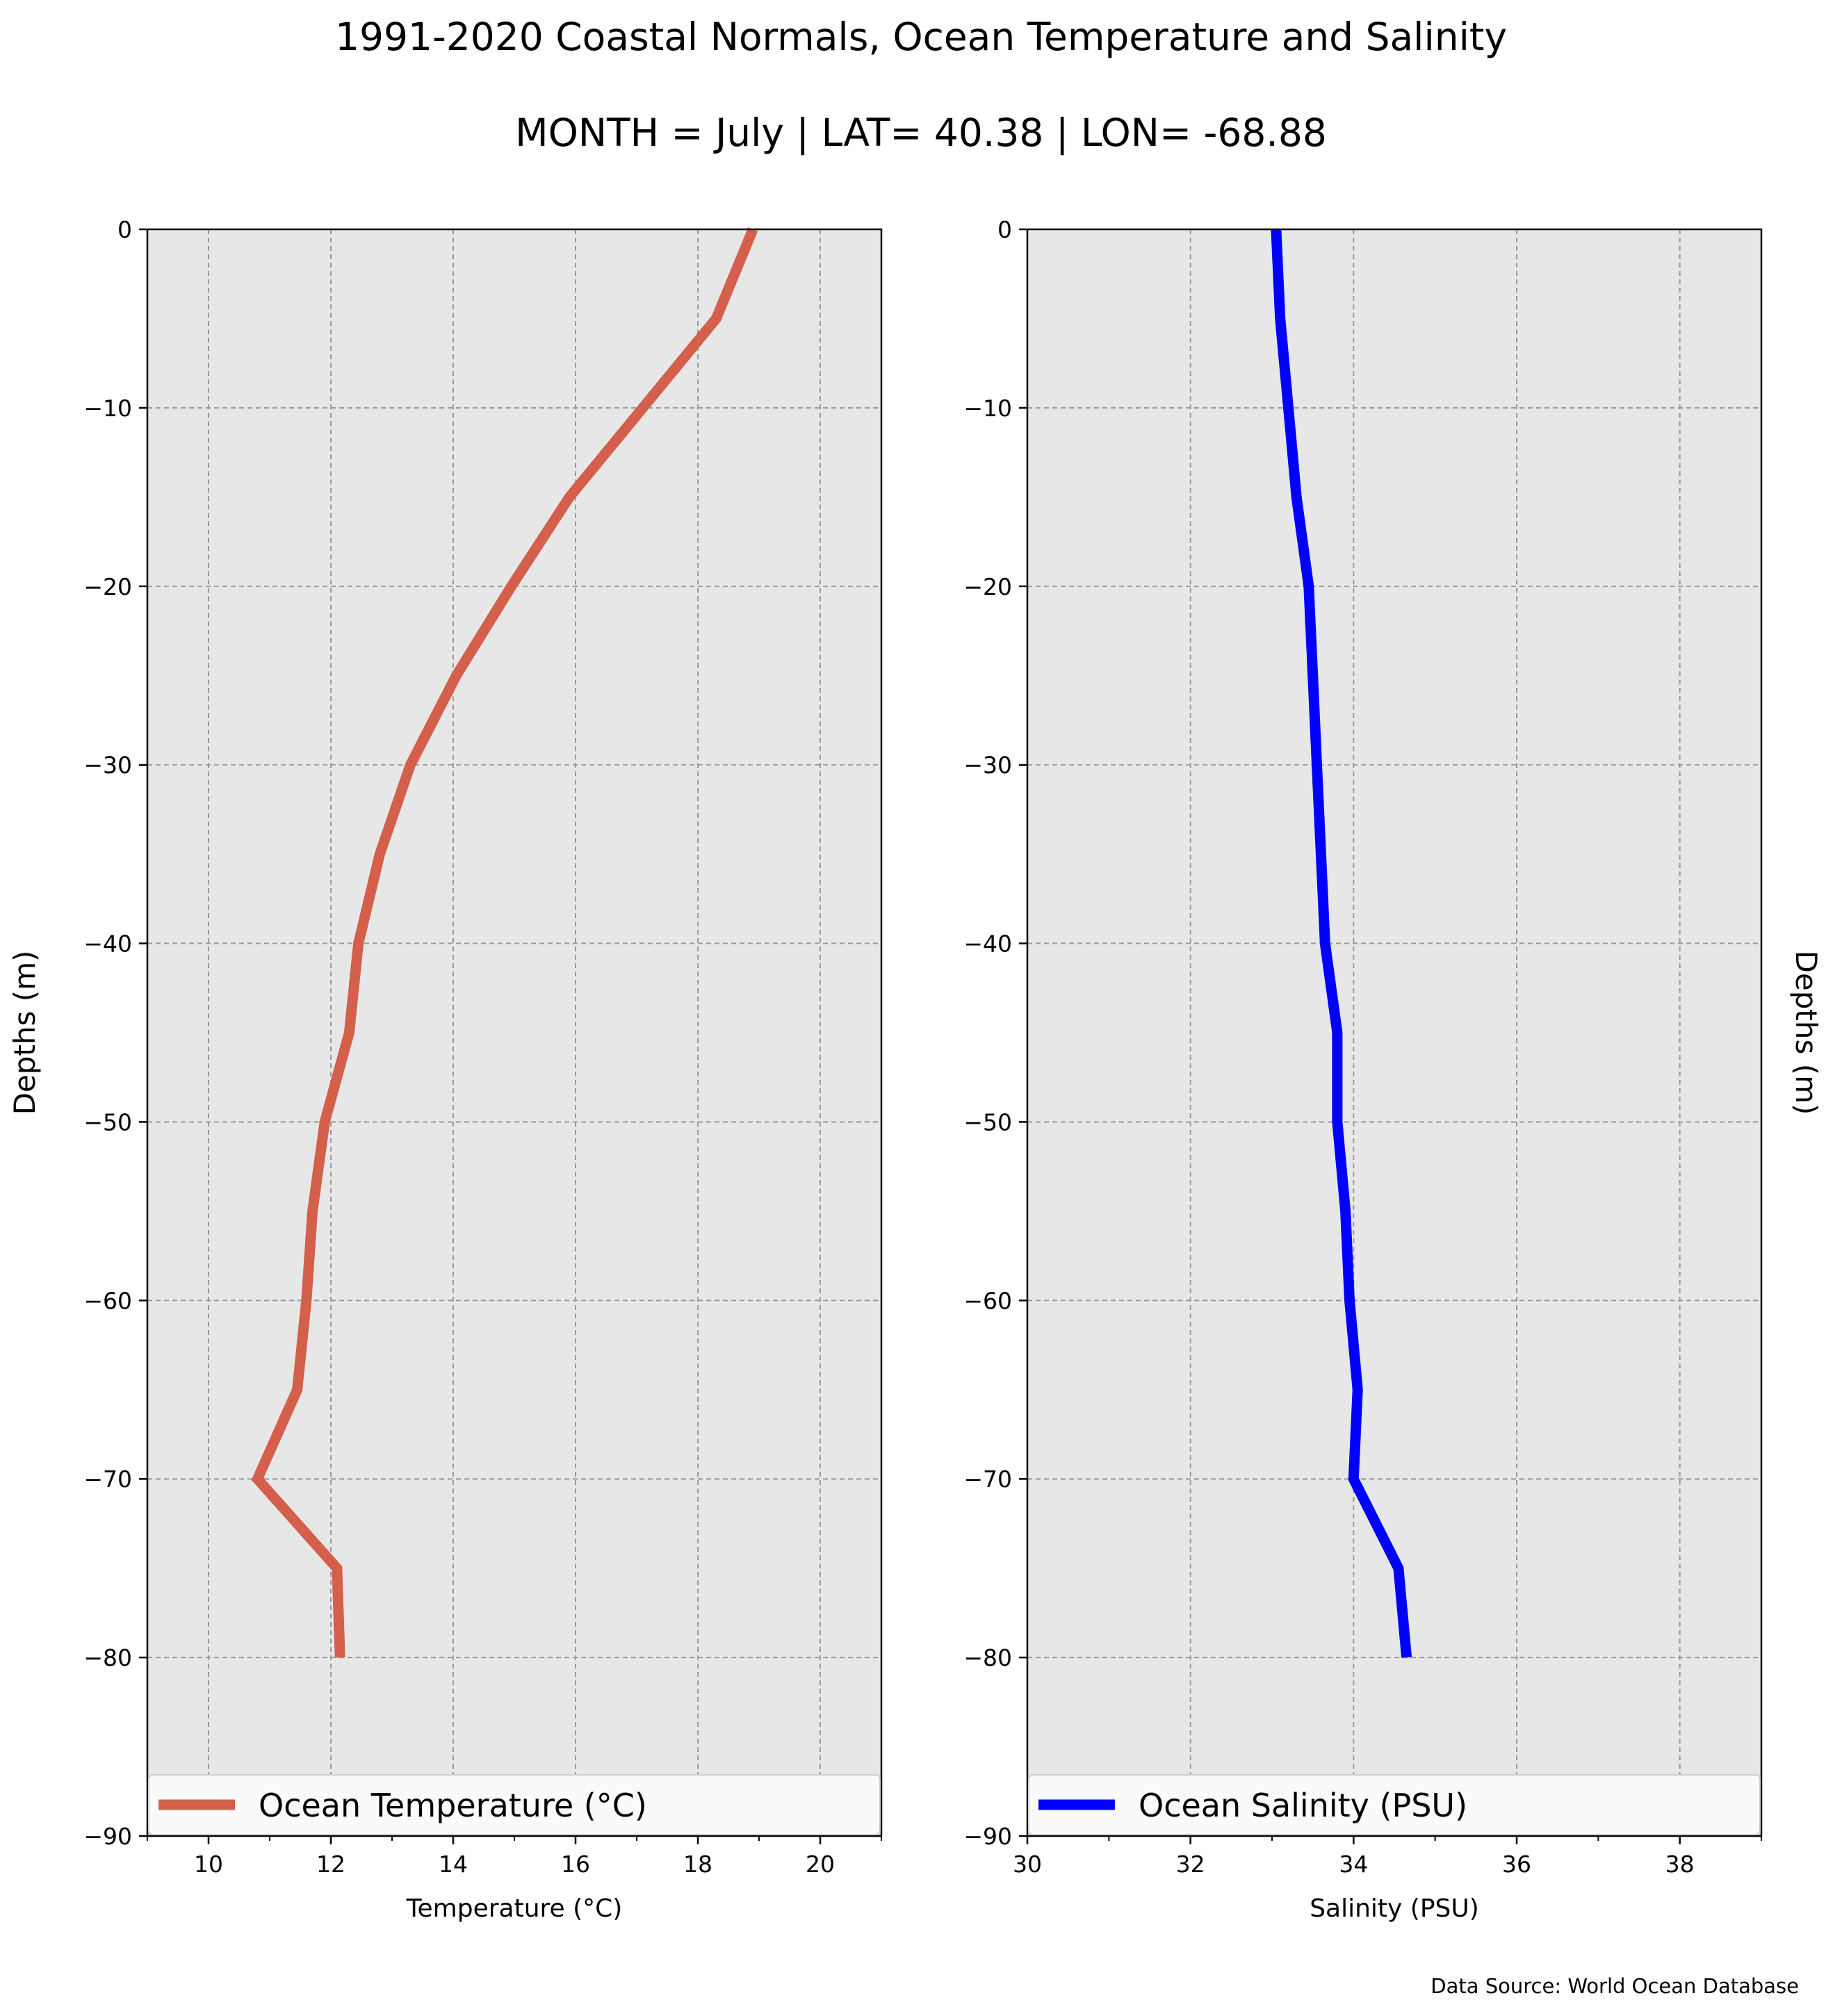  Describe the element at coordinates (921, 133) in the screenshot. I see `chart-subtitle: MONTH = July | LAT= 40.38 | LON= -68.88` at that location.